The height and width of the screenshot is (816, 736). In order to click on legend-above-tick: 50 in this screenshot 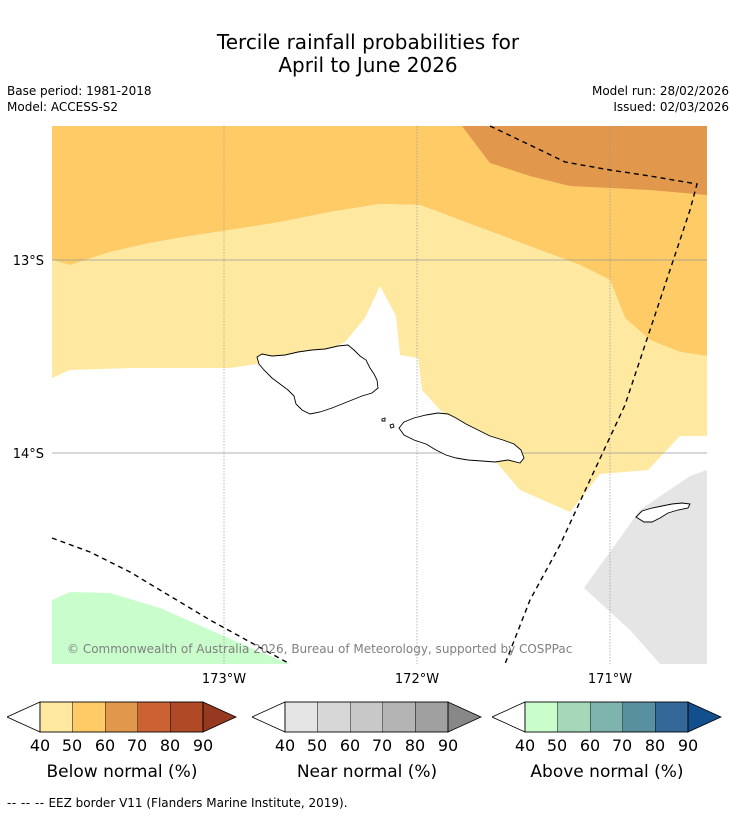, I will do `click(557, 745)`.